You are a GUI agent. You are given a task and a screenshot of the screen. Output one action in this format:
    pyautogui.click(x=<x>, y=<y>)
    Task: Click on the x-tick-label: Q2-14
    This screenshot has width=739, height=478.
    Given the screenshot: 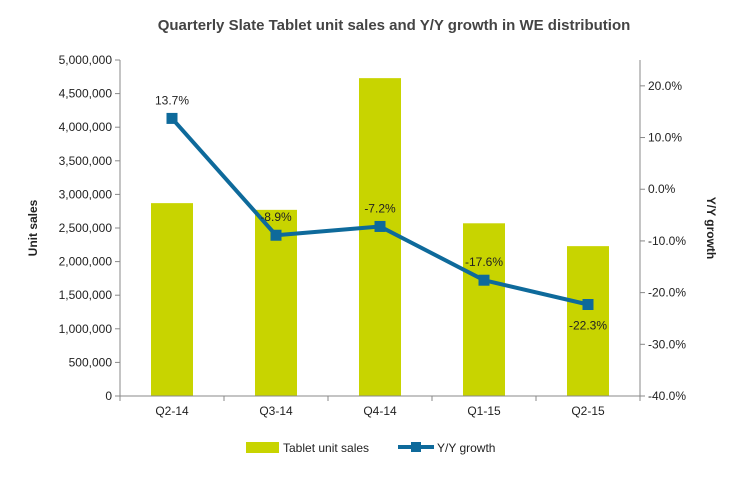 What is the action you would take?
    pyautogui.click(x=172, y=411)
    